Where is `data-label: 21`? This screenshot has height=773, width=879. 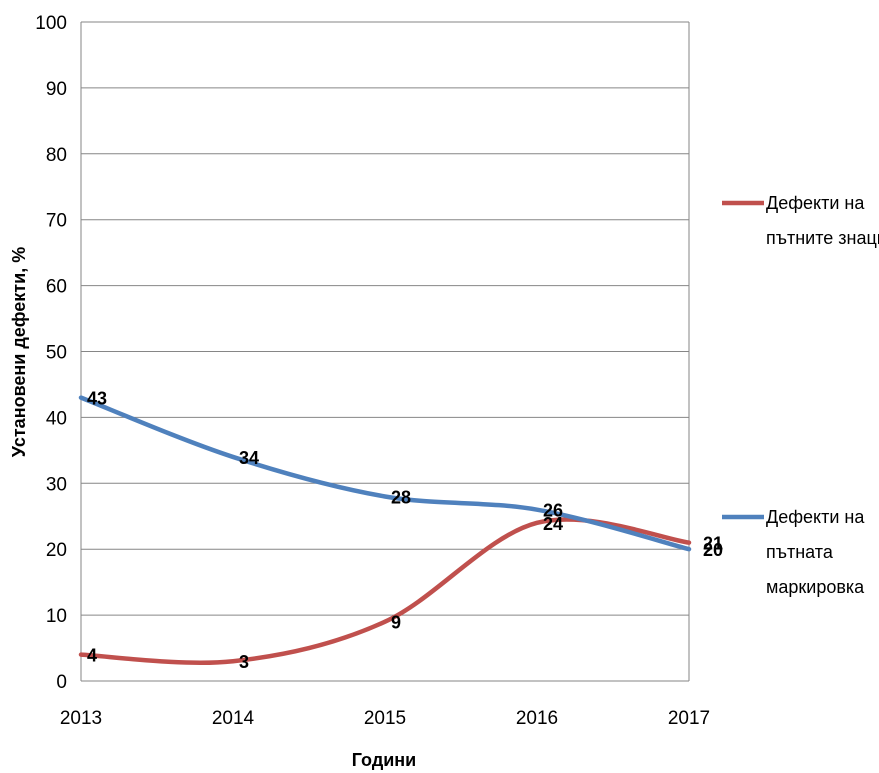 data-label: 21 is located at coordinates (713, 544).